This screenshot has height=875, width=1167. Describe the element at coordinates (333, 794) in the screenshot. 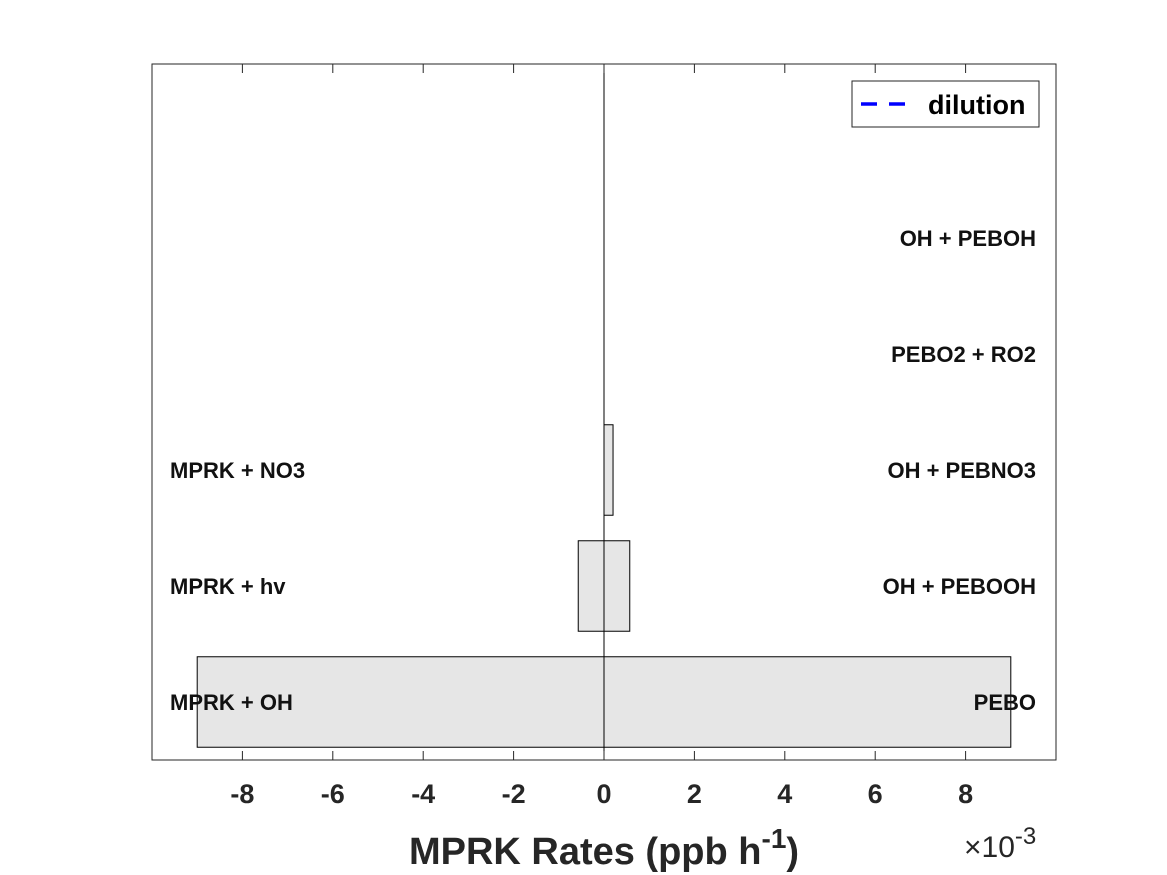

I see `x-tick-label-1: -6` at that location.